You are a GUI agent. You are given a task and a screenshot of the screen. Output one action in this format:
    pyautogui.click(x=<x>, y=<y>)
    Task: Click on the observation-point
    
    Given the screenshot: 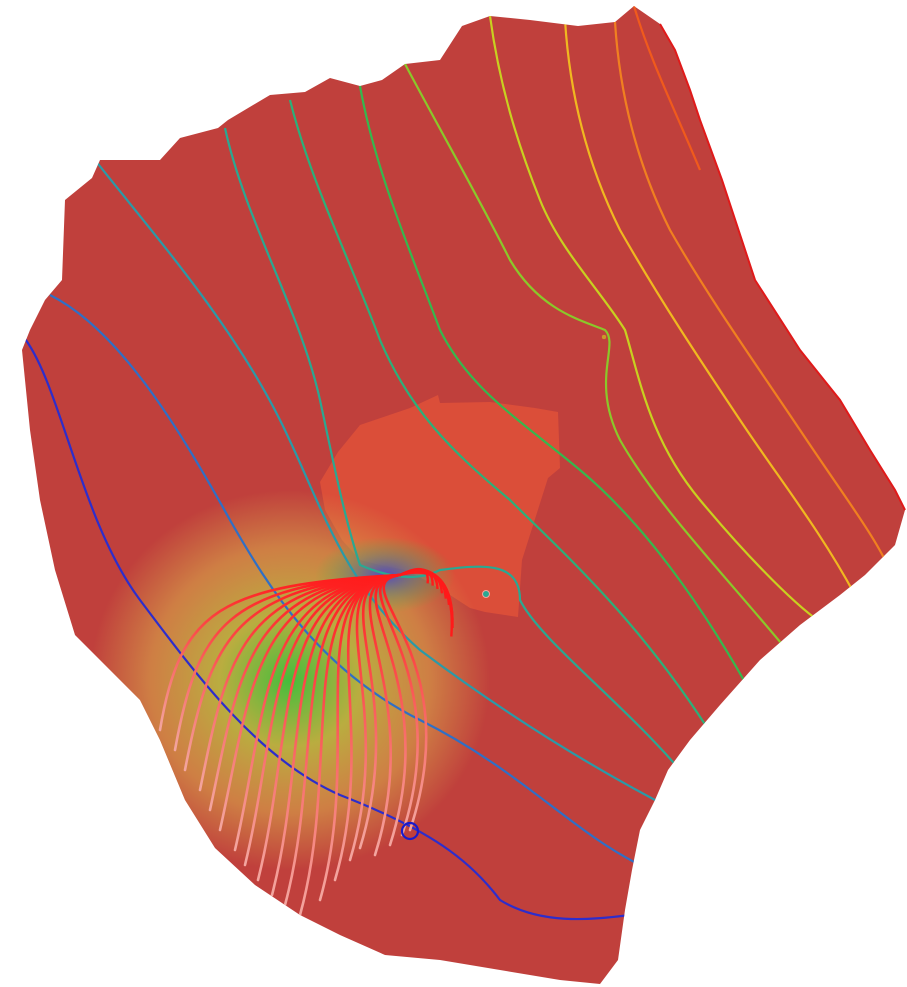 What is the action you would take?
    pyautogui.click(x=604, y=337)
    